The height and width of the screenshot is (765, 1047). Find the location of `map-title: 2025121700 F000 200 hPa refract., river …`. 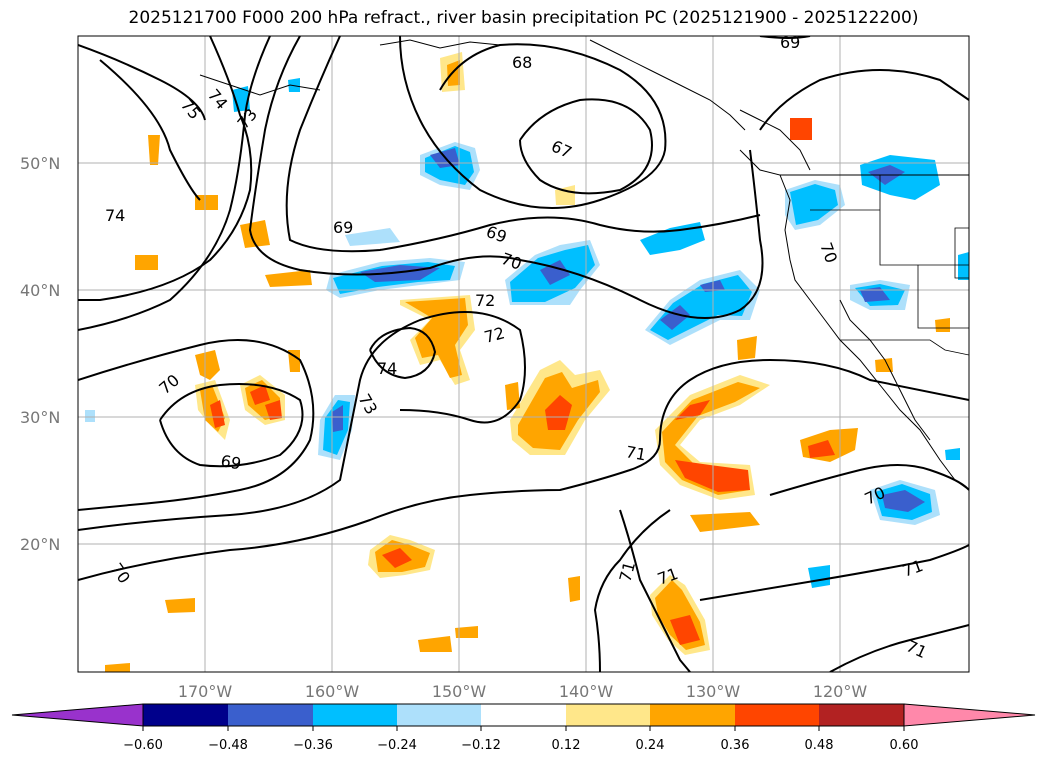

map-title: 2025121700 F000 200 hPa refract., river … is located at coordinates (523, 18).